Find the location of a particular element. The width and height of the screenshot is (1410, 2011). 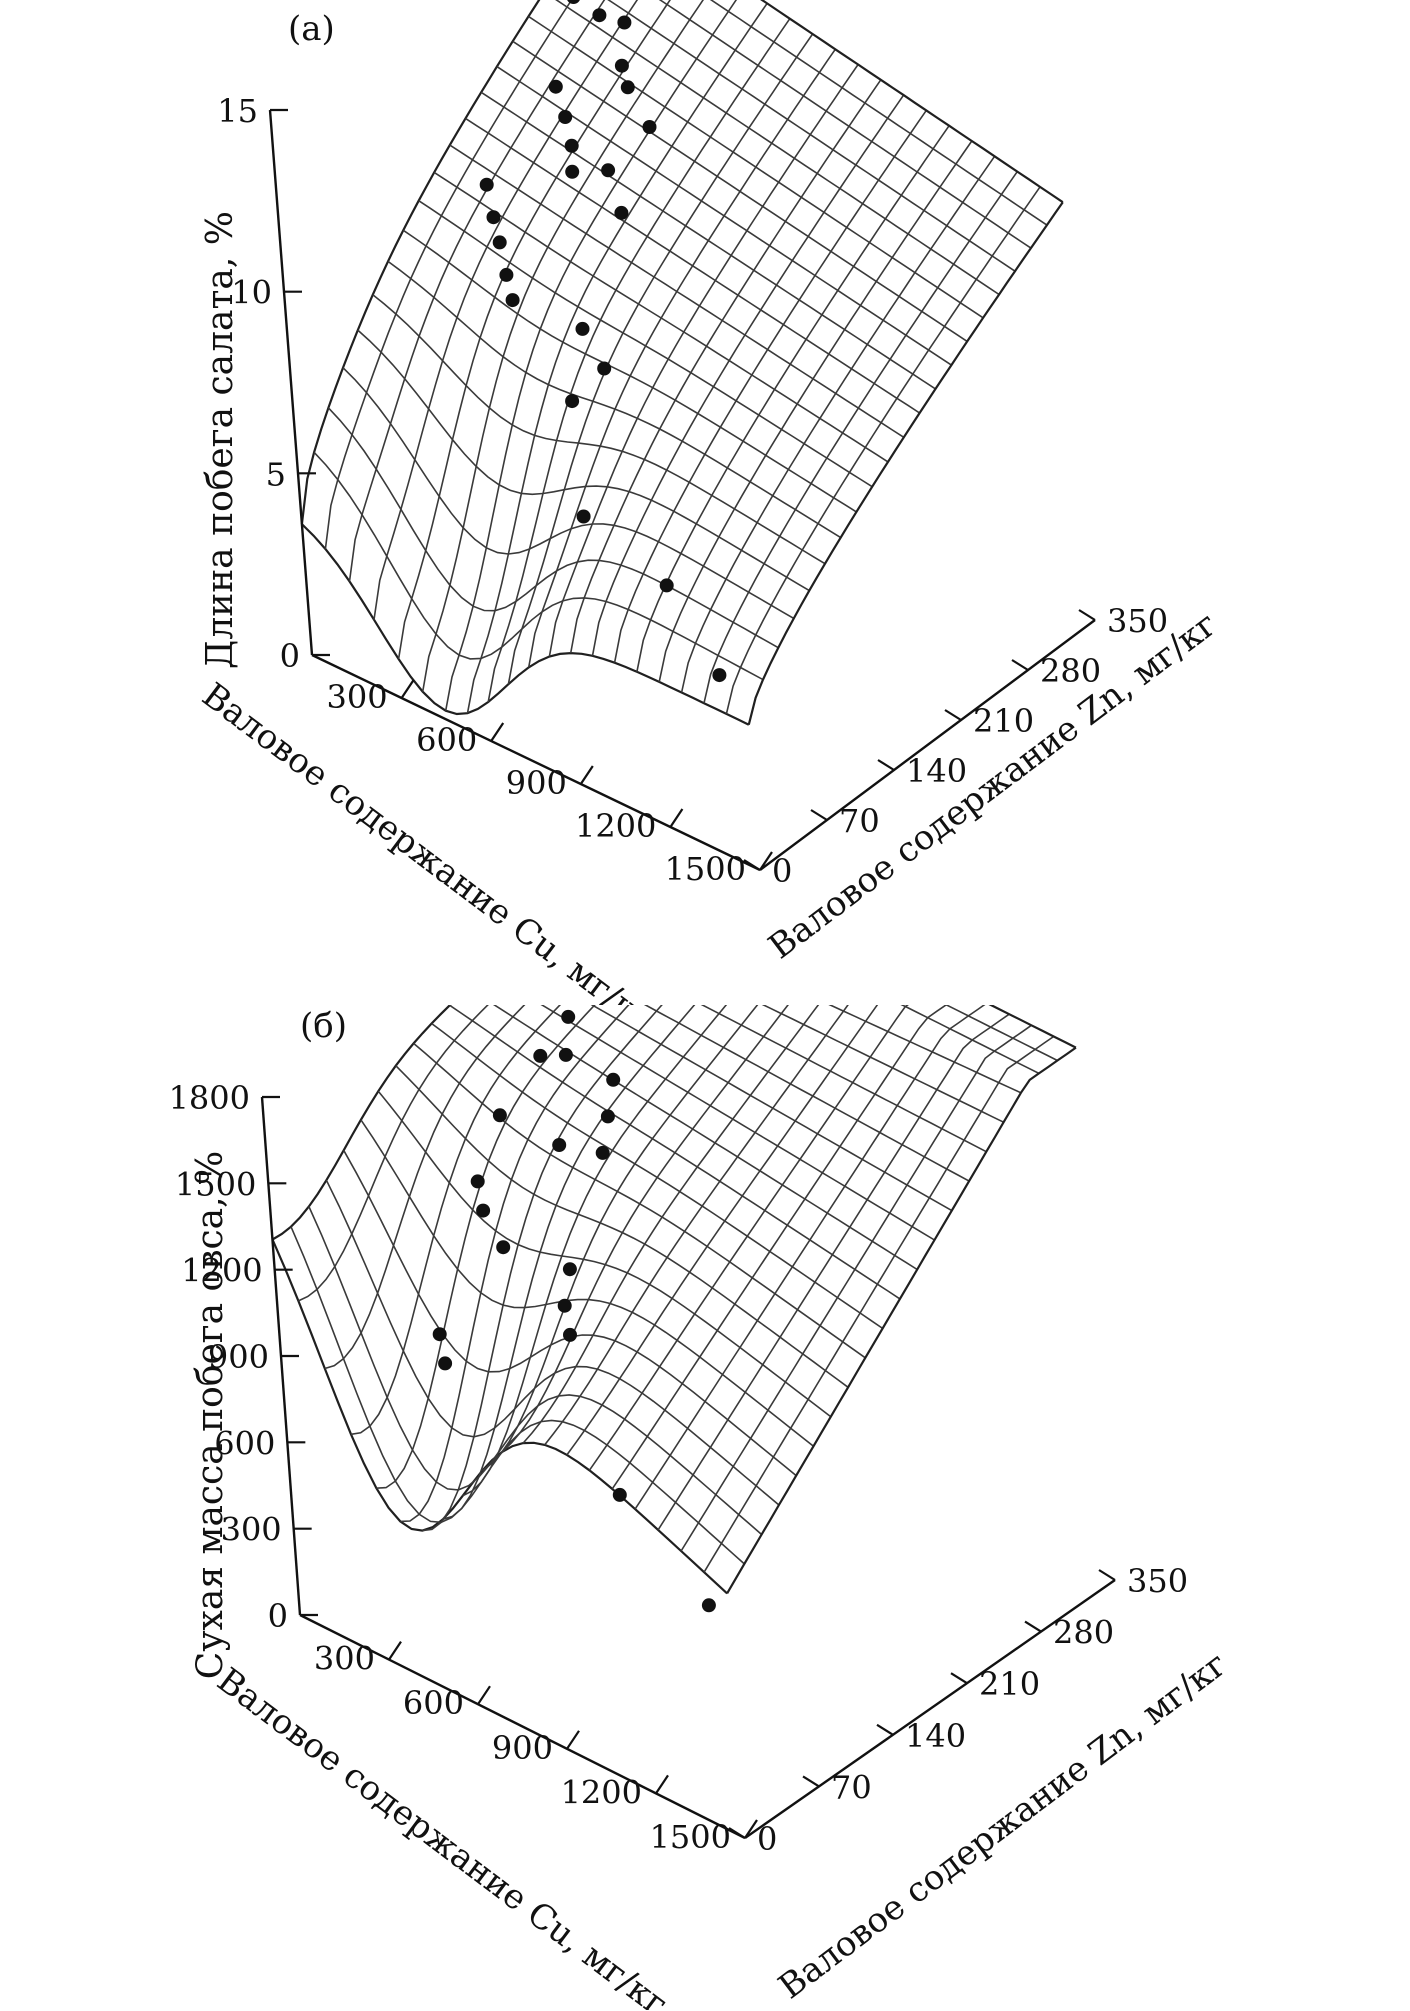

z-tick-label: 0 is located at coordinates (278, 1616).